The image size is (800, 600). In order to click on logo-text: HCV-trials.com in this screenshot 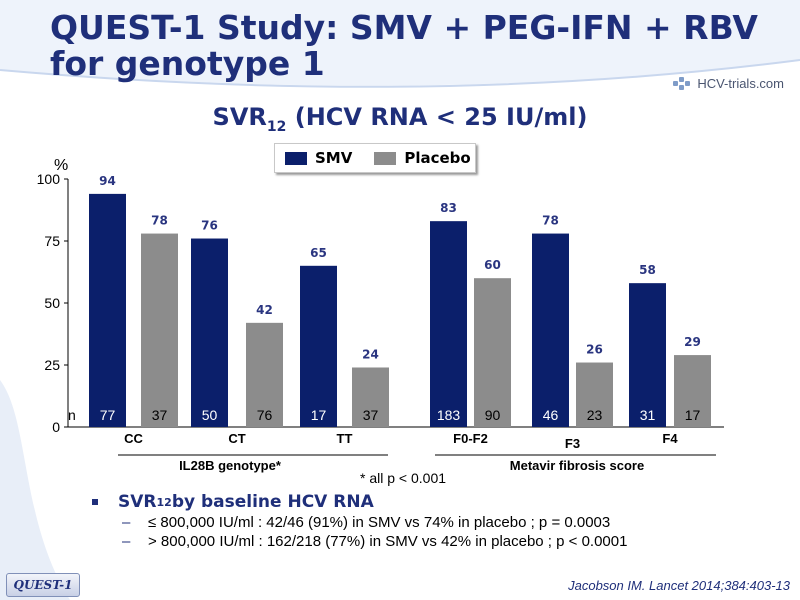, I will do `click(740, 83)`.